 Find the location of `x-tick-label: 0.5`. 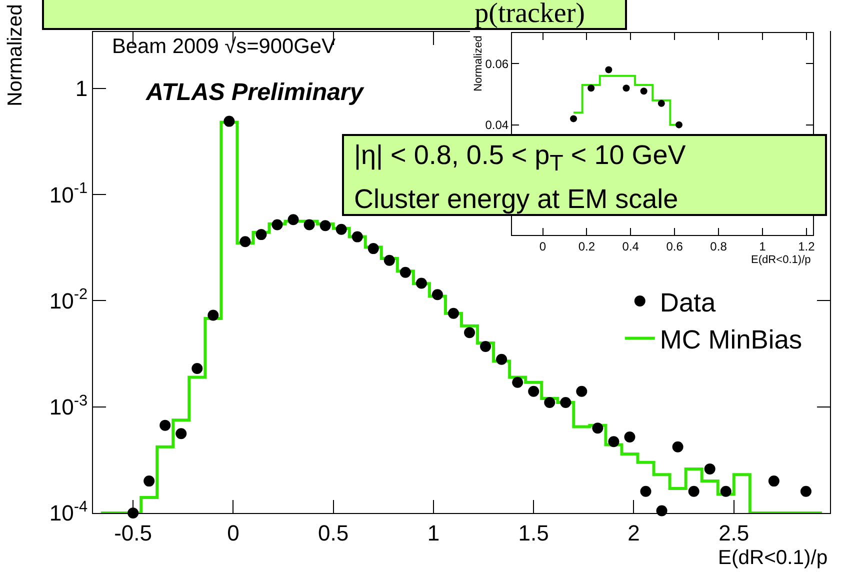

x-tick-label: 0.5 is located at coordinates (333, 533).